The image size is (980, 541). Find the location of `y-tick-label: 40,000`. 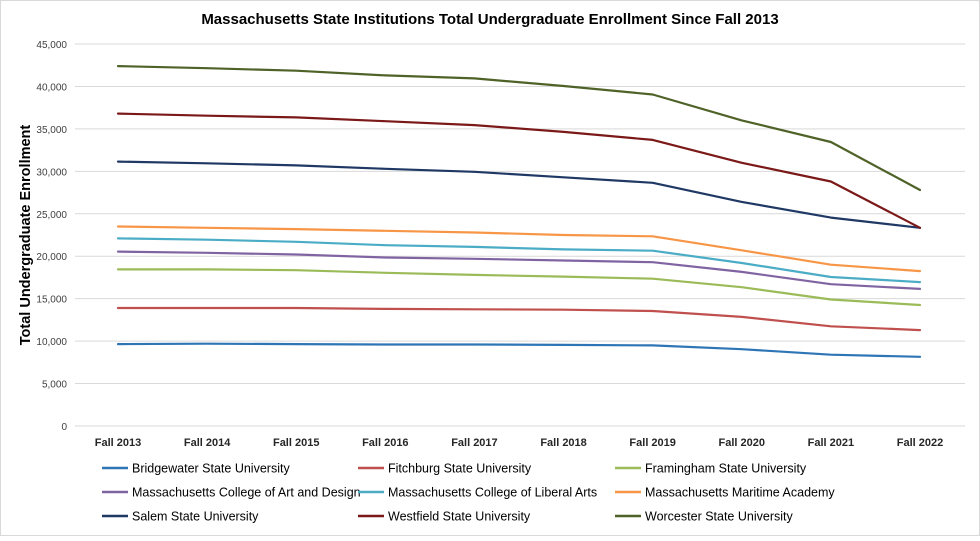

y-tick-label: 40,000 is located at coordinates (51, 87).